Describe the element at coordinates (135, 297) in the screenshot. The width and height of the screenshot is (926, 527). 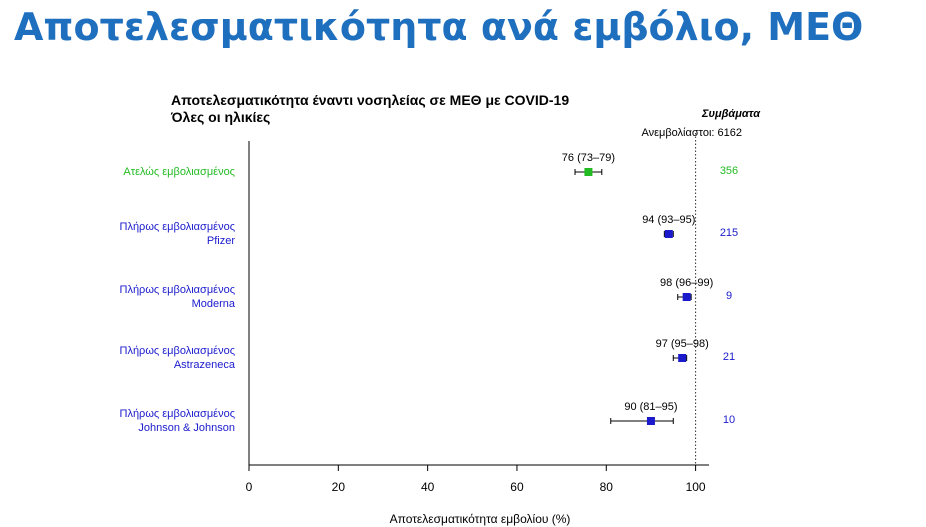
I see `row-label: Πλήρως εμβολιασμένος Moderna` at that location.